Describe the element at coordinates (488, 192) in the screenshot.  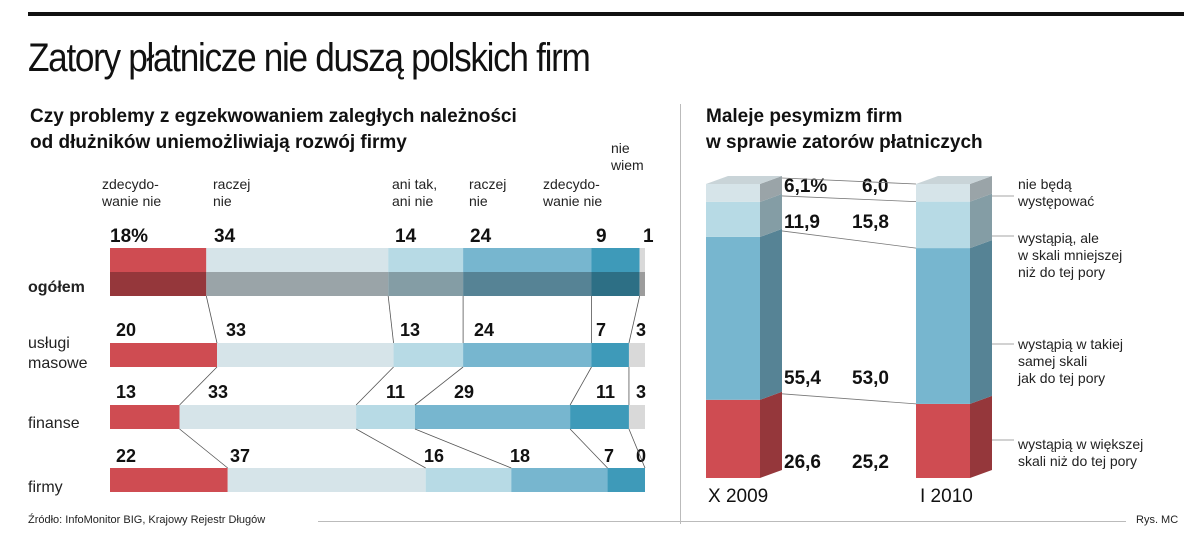
I see `cat-label-4: raczej nie` at that location.